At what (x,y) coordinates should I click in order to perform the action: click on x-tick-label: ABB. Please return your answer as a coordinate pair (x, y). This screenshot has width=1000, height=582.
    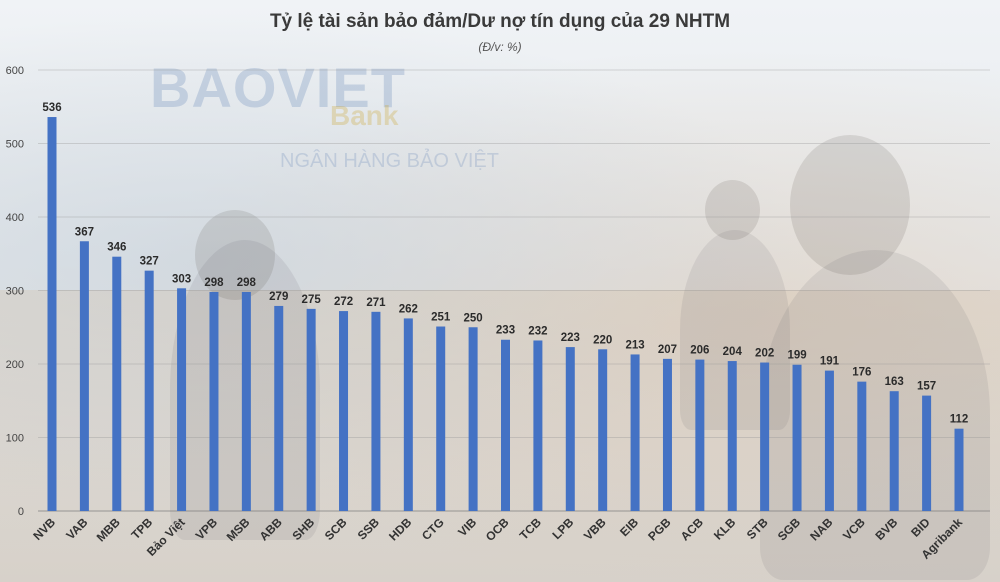
    Looking at the image, I should click on (271, 529).